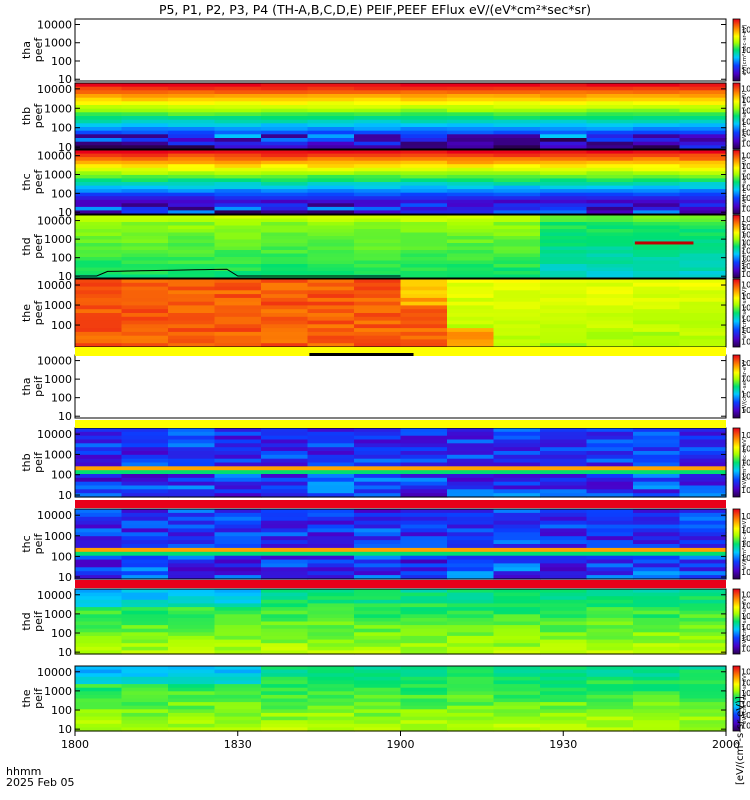 The width and height of the screenshot is (750, 800). What do you see at coordinates (38, 544) in the screenshot?
I see `panel-type-label: peif` at bounding box center [38, 544].